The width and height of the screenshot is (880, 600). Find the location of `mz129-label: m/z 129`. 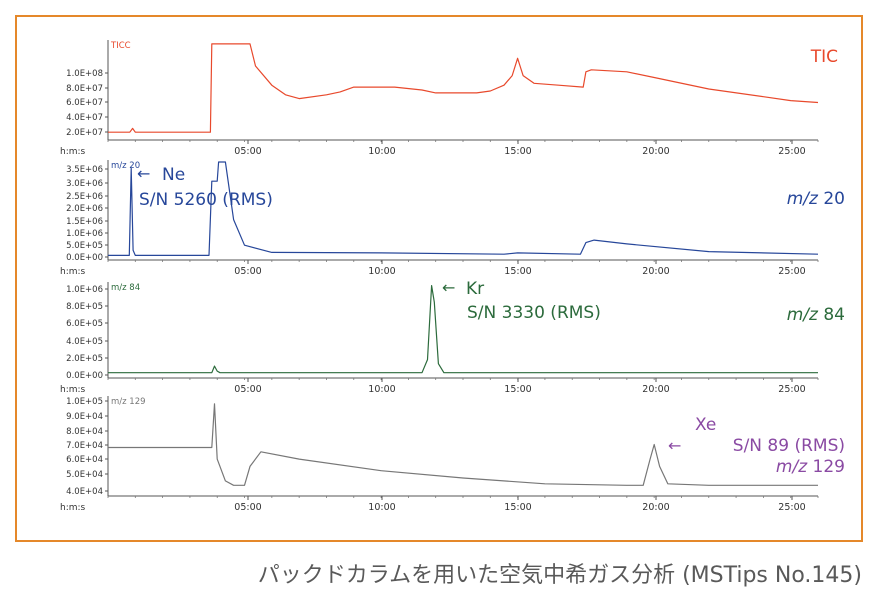

mz129-label: m/z 129 is located at coordinates (810, 467).